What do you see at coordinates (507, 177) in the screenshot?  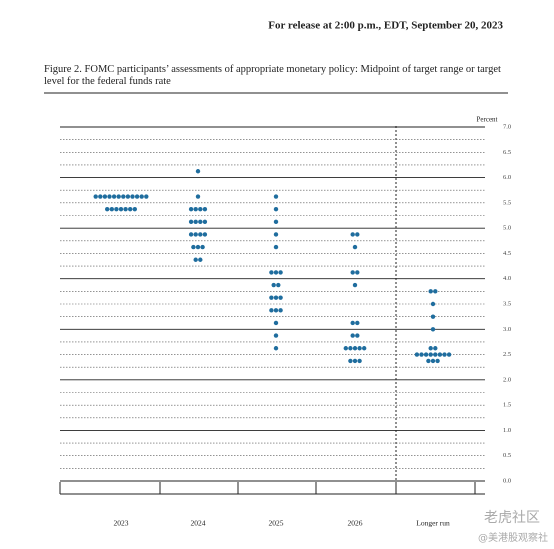 I see `y-tick-label: 6.0` at bounding box center [507, 177].